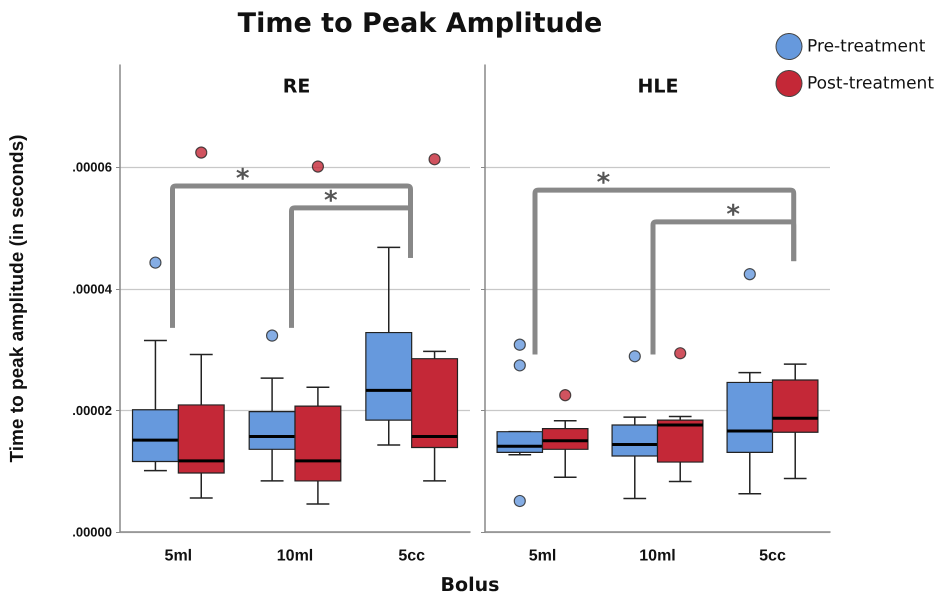  Describe the element at coordinates (17, 298) in the screenshot. I see `y-axis-title: Time to peak amplitude (in seconds)` at that location.